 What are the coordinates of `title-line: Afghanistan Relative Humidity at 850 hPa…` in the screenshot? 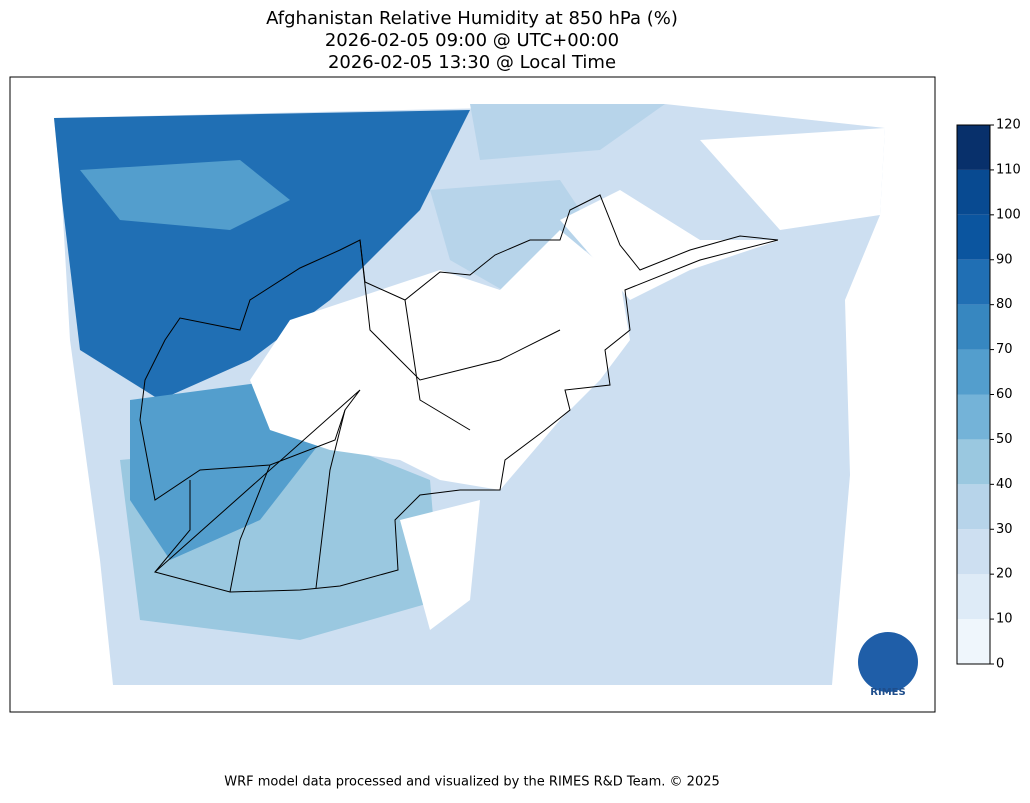 It's located at (472, 18).